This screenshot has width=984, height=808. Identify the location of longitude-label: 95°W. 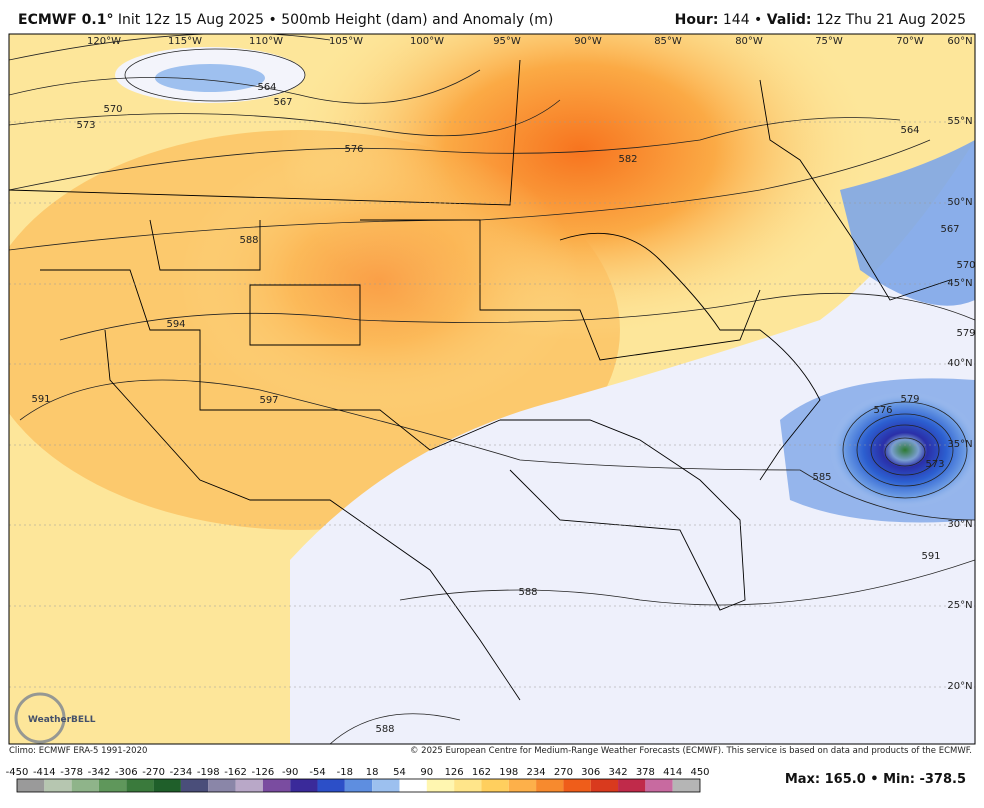
(507, 41).